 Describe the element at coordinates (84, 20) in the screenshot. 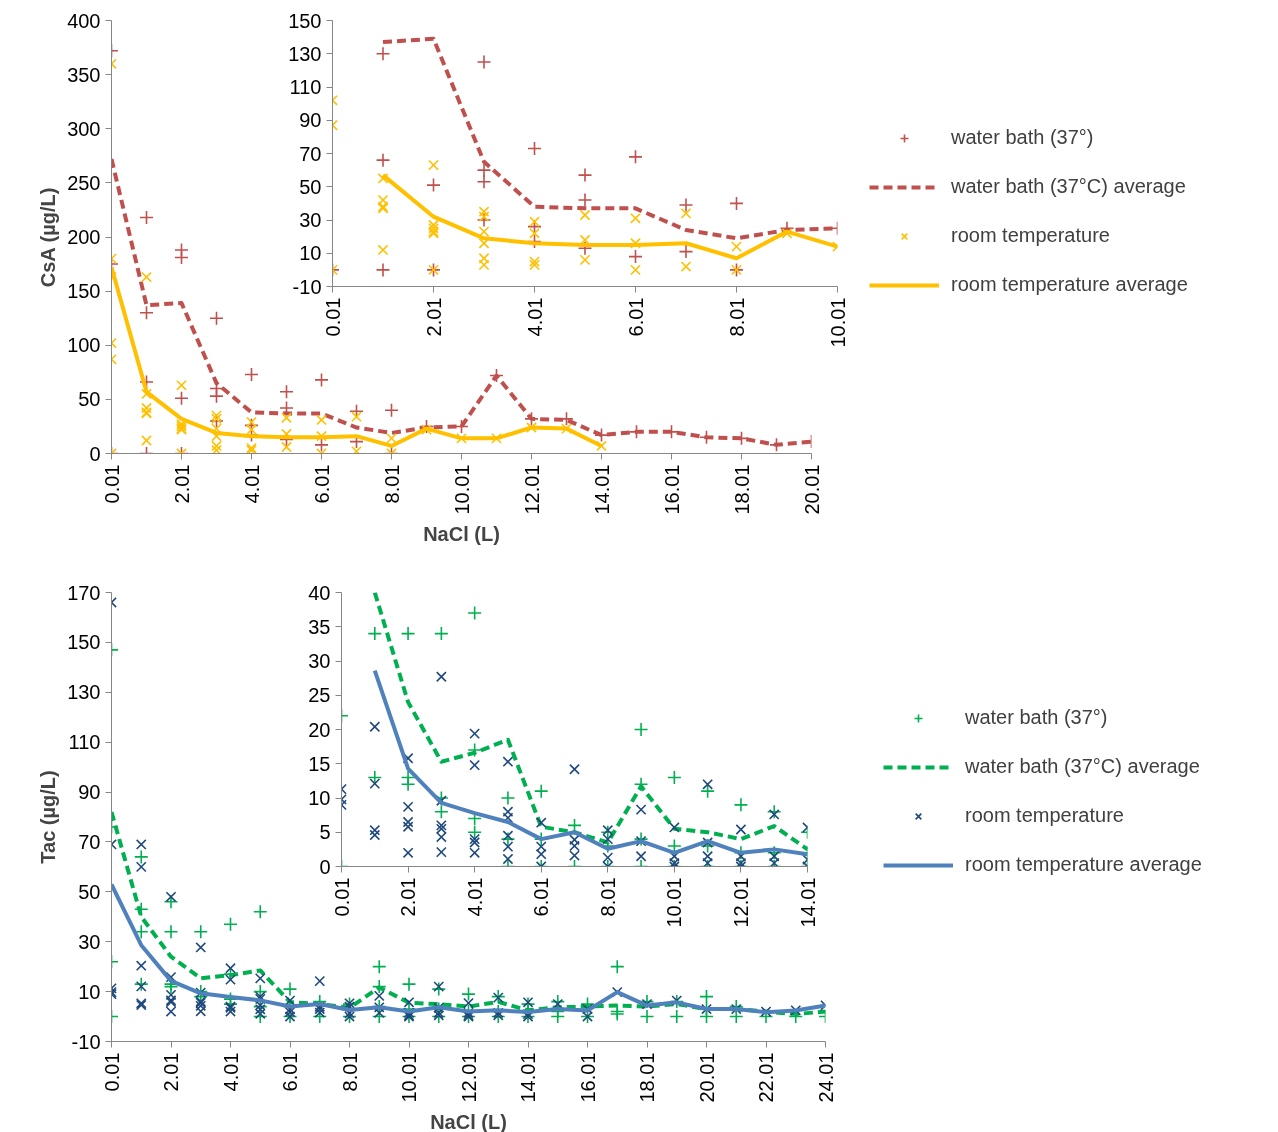

I see `y-tick-label: 400` at that location.